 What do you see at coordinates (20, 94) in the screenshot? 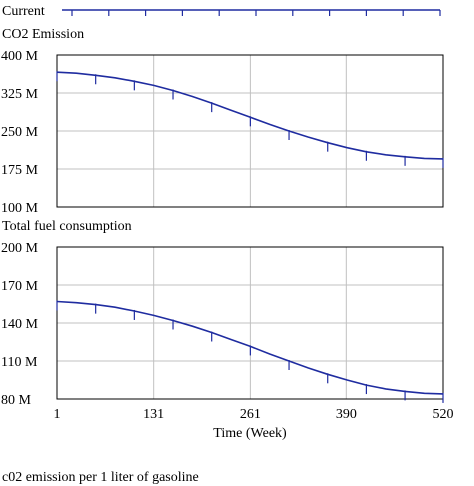
I see `y-tick-label: 325 M` at bounding box center [20, 94].